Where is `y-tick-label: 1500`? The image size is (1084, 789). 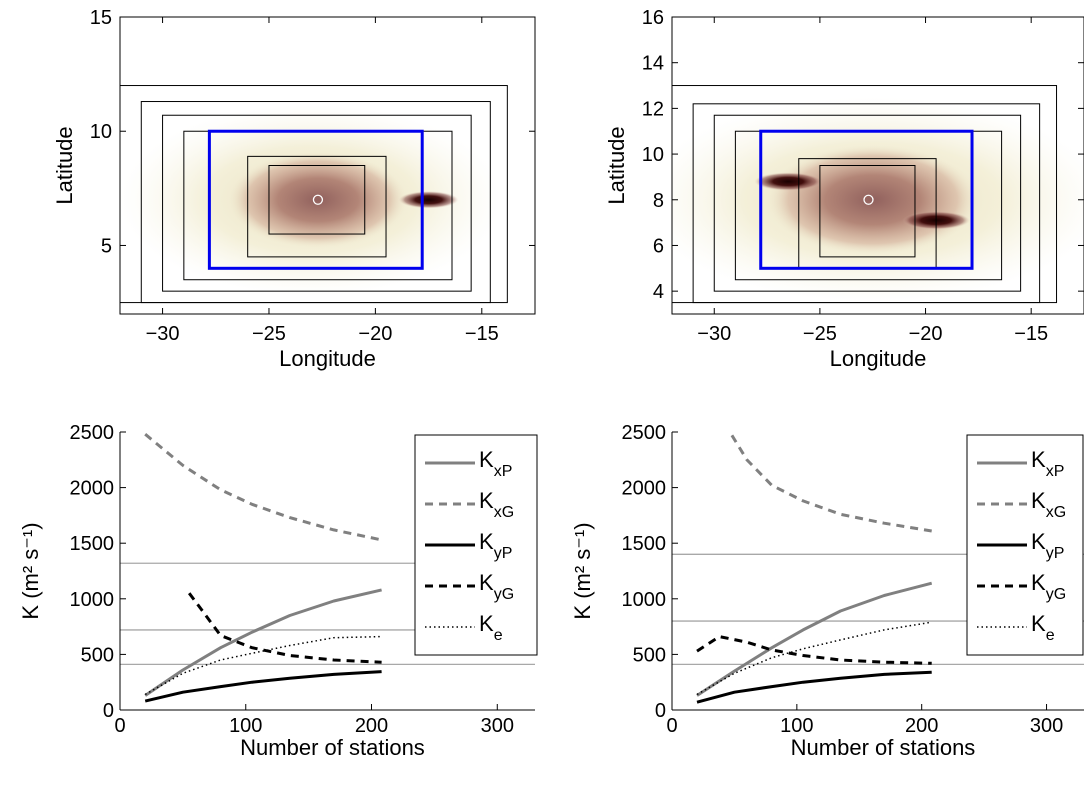 y-tick-label: 1500 is located at coordinates (644, 544).